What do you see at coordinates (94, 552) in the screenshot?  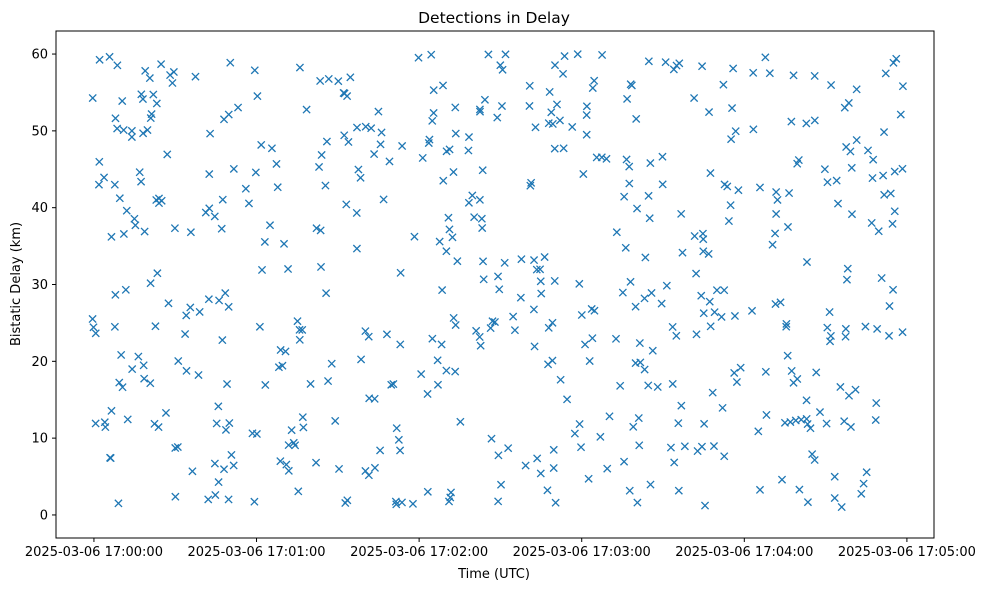 I see `x-tick-label: 2025-03-06 17:00:00` at bounding box center [94, 552].